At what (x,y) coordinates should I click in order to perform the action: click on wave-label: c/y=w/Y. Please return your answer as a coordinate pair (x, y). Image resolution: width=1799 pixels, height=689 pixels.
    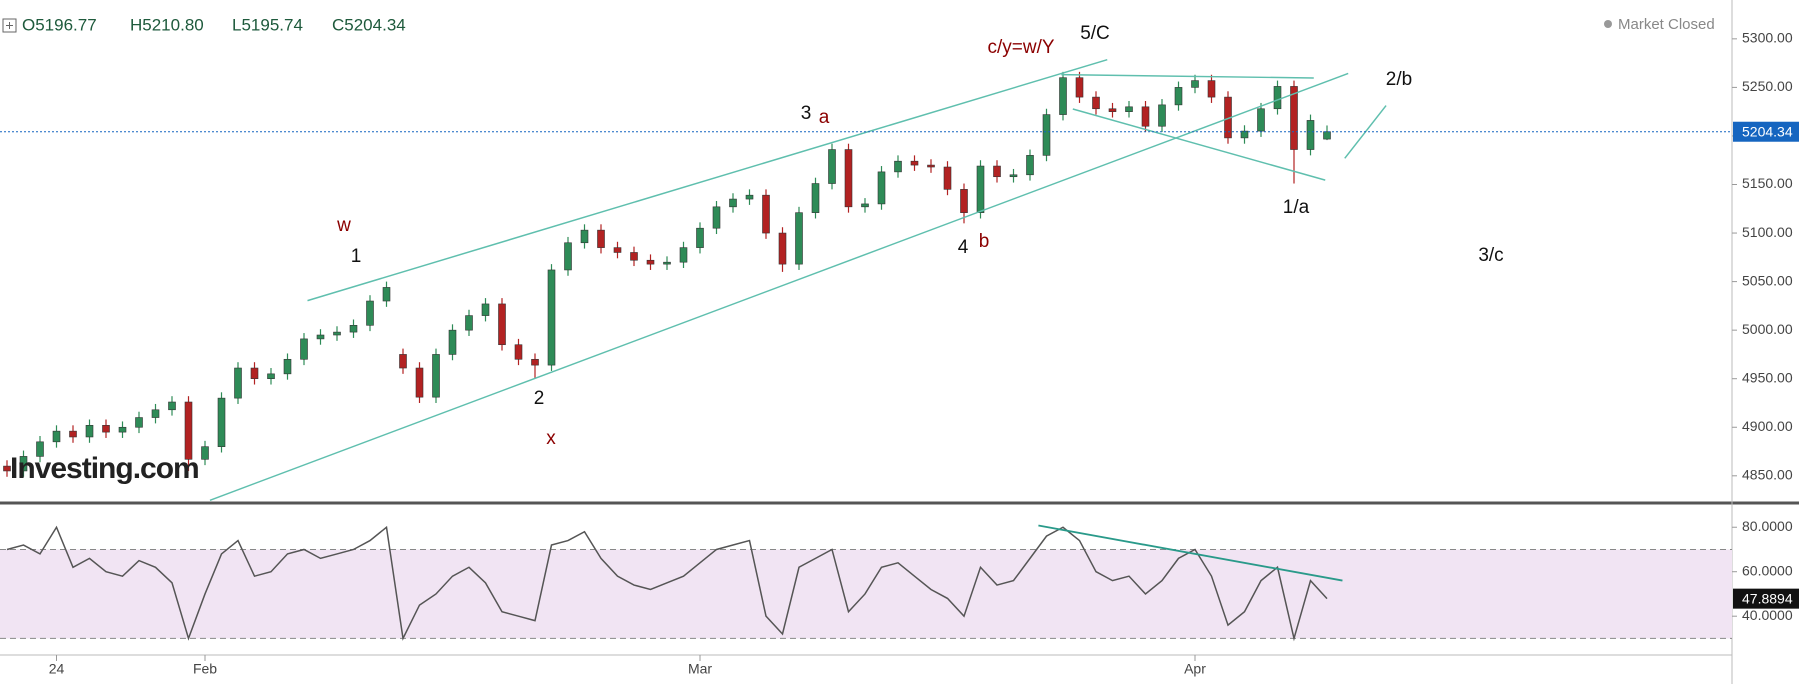
    Looking at the image, I should click on (1020, 47).